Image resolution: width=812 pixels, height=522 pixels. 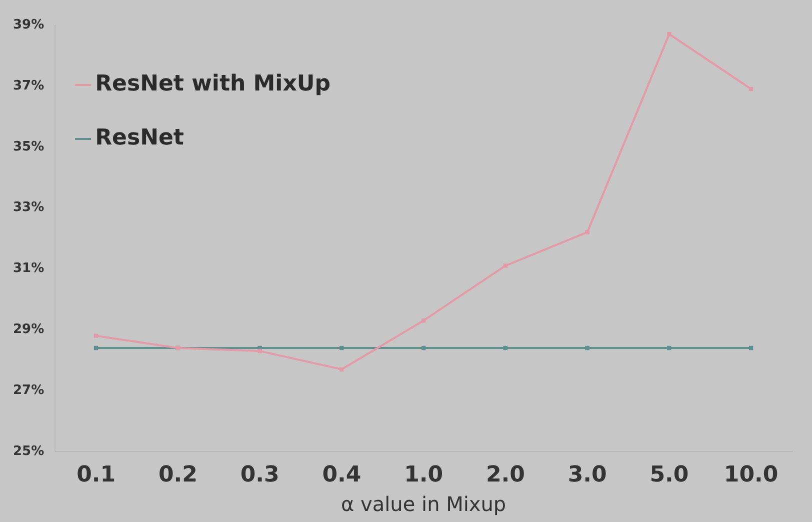 What do you see at coordinates (260, 475) in the screenshot?
I see `x-tick-label: 0.3` at bounding box center [260, 475].